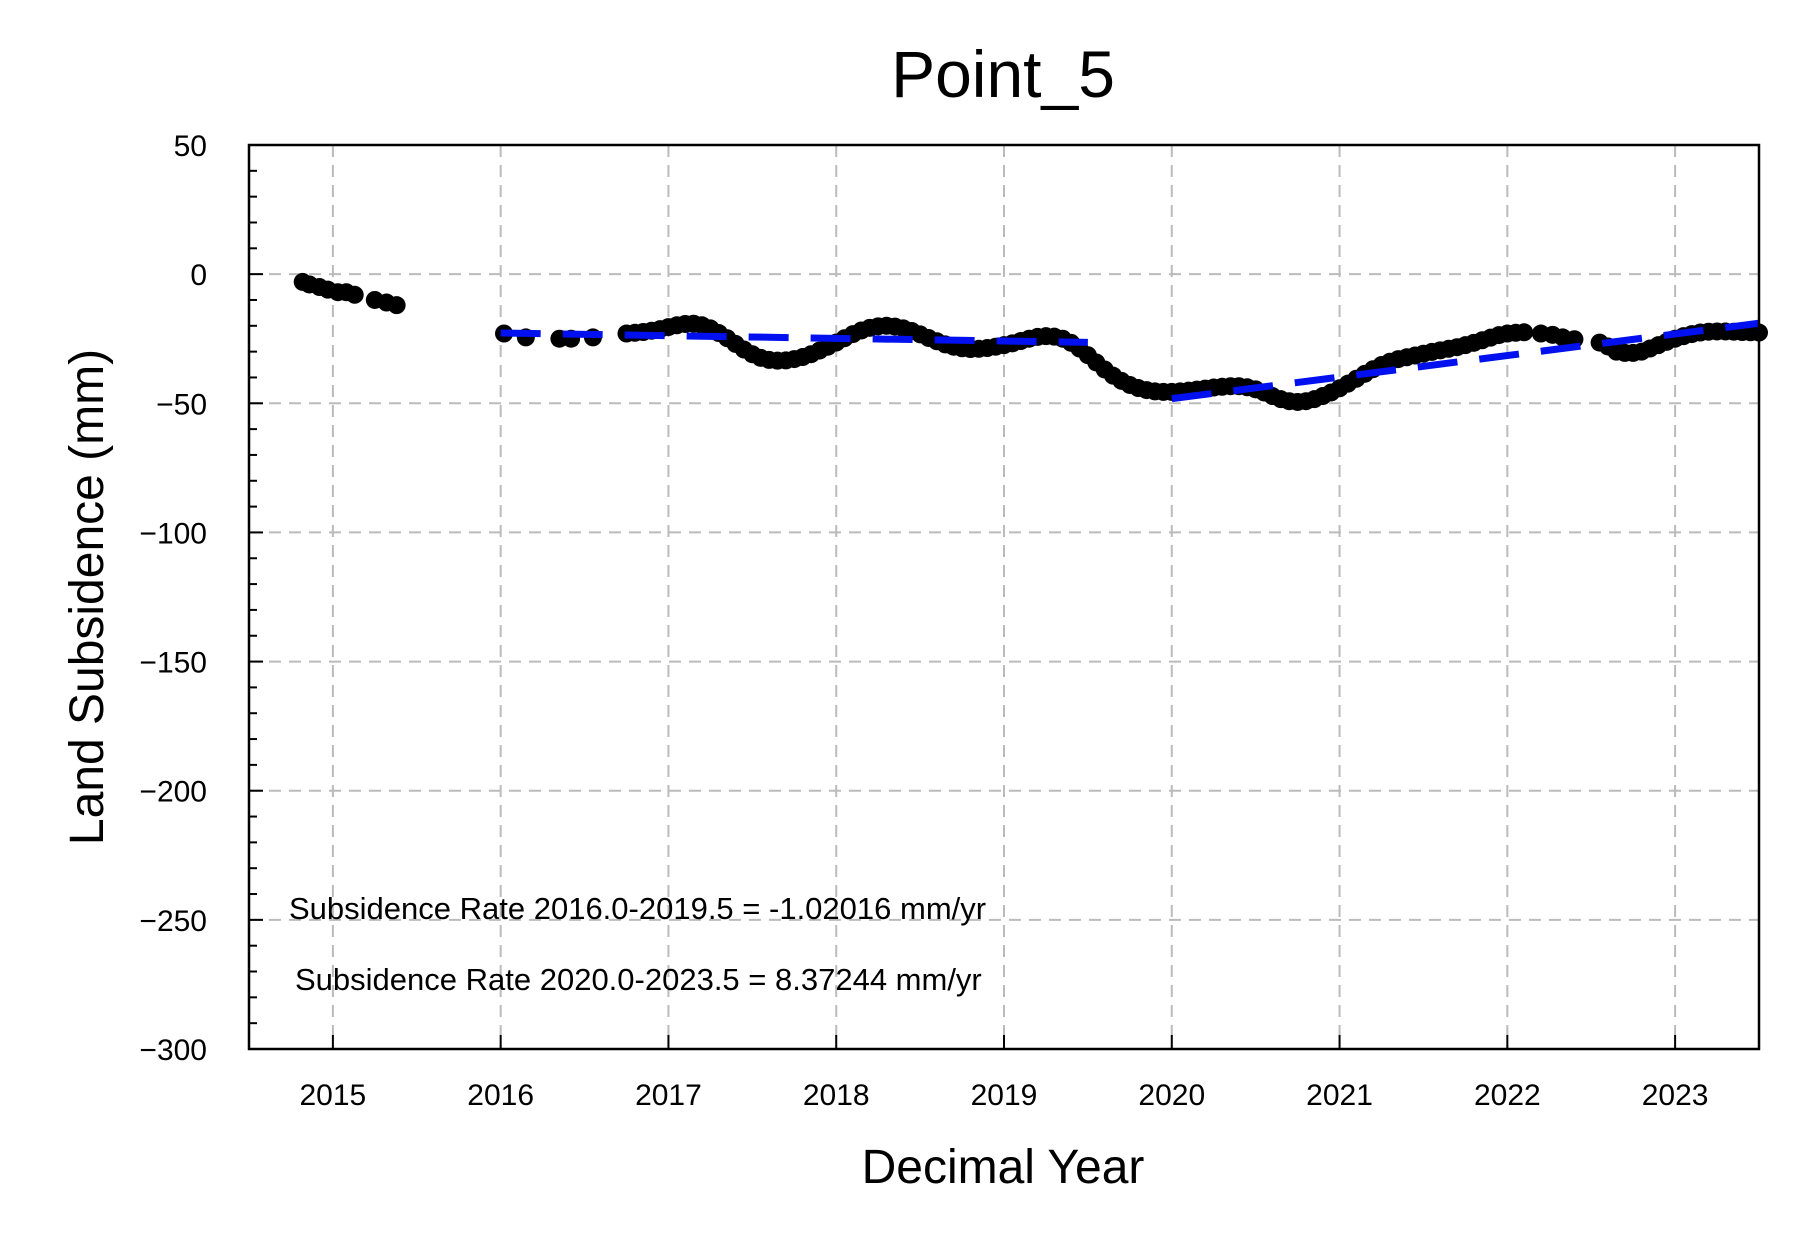  What do you see at coordinates (1339, 1095) in the screenshot?
I see `x-tick-label: 2021` at bounding box center [1339, 1095].